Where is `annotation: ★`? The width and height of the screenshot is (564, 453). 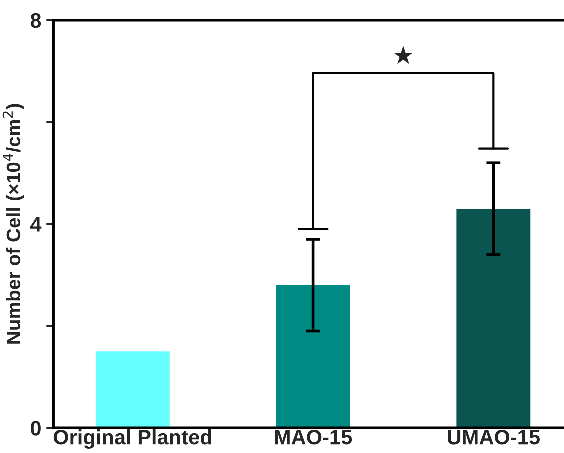 annotation: ★ is located at coordinates (404, 55).